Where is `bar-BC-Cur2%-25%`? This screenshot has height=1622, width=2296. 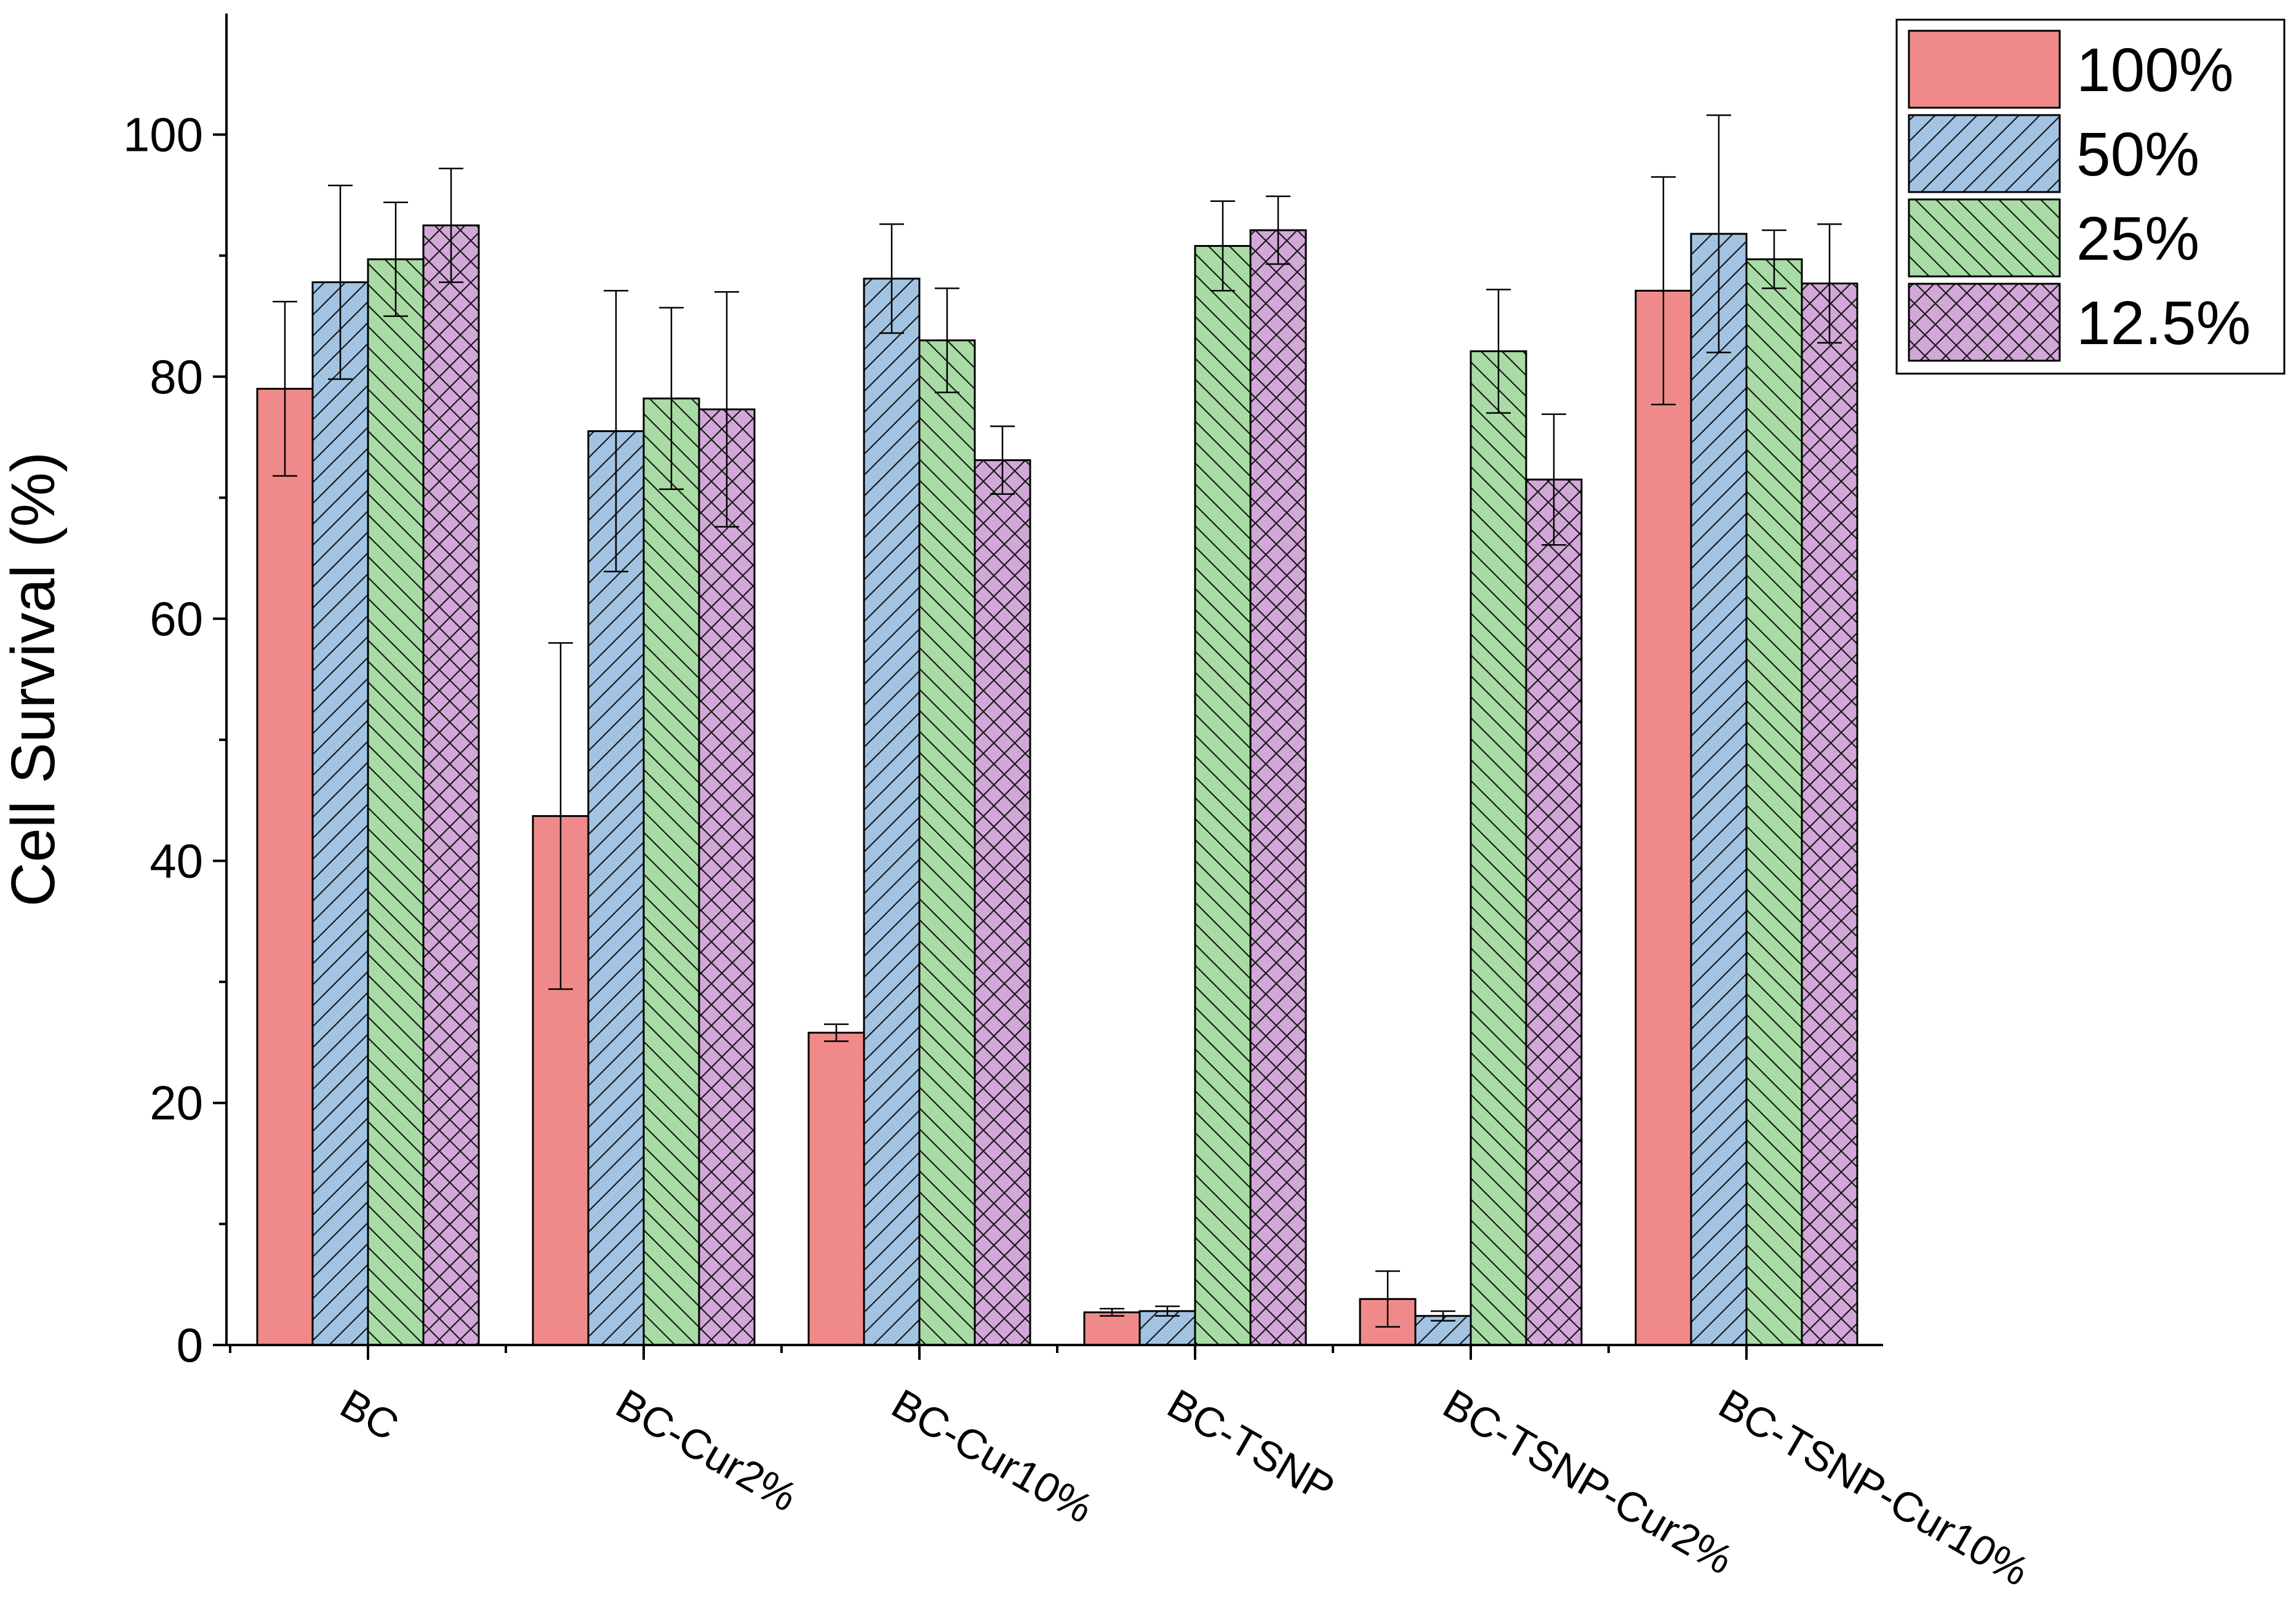 bar-BC-Cur2%-25% is located at coordinates (671, 871).